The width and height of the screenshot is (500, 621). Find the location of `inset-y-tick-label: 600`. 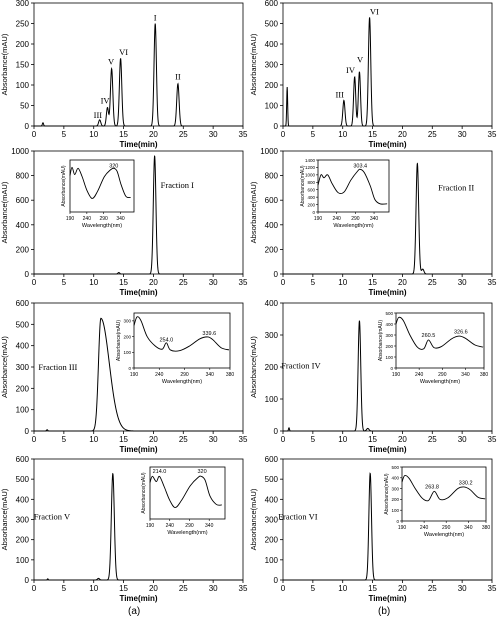

inset-y-tick-label: 600 is located at coordinates (311, 190).